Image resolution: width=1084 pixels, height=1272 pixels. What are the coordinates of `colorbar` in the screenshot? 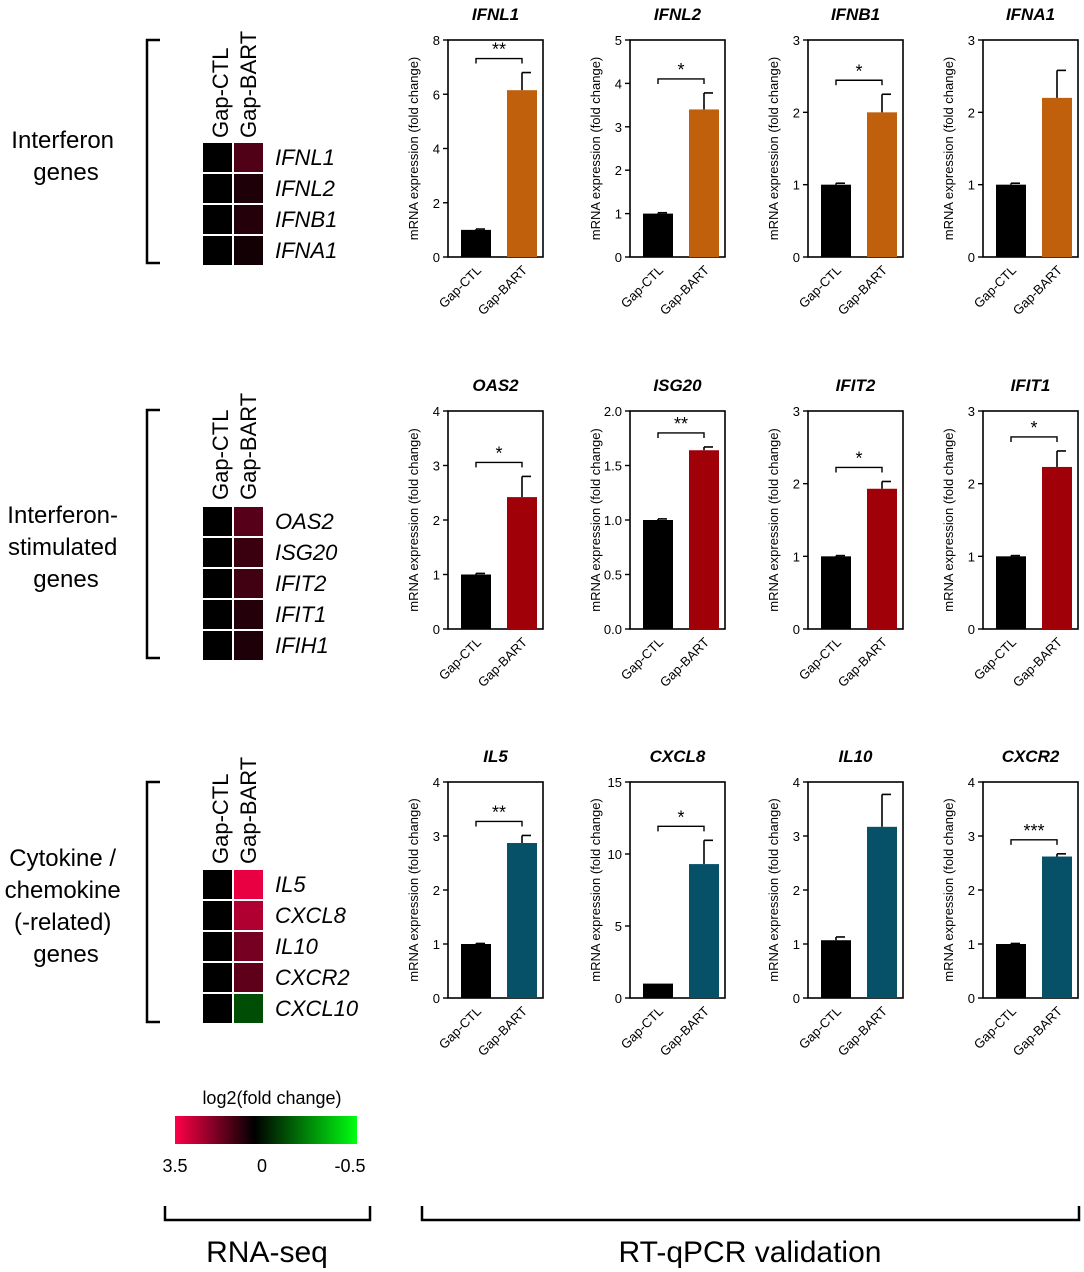 It's located at (266, 1130).